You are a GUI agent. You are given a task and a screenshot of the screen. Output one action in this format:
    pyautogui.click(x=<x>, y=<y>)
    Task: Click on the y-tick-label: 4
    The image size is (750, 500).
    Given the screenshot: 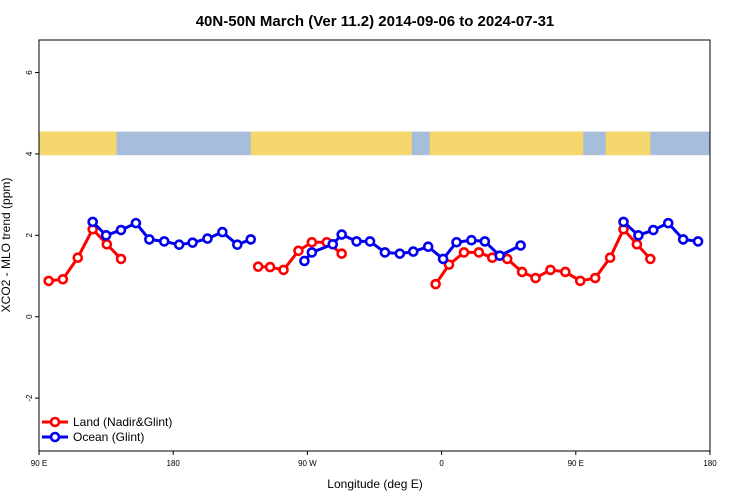 What is the action you would take?
    pyautogui.click(x=29, y=153)
    